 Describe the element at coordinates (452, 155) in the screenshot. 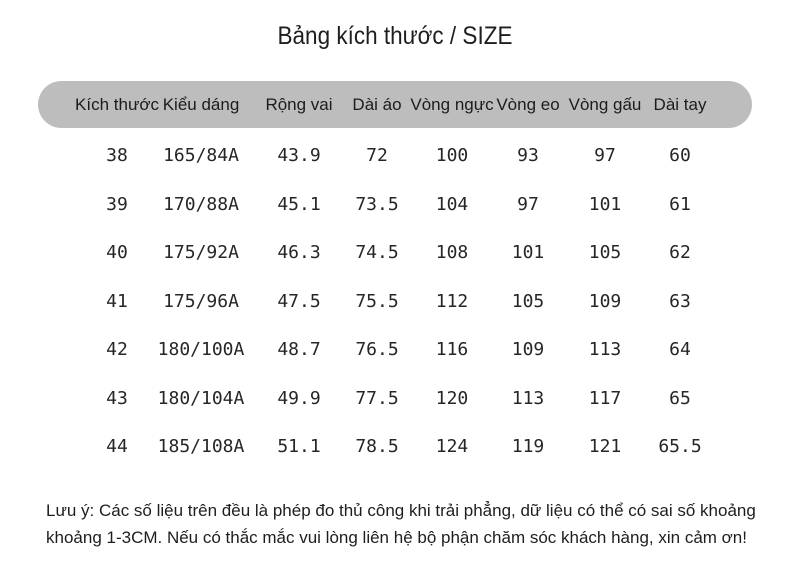

I see `table-cell: 100` at that location.